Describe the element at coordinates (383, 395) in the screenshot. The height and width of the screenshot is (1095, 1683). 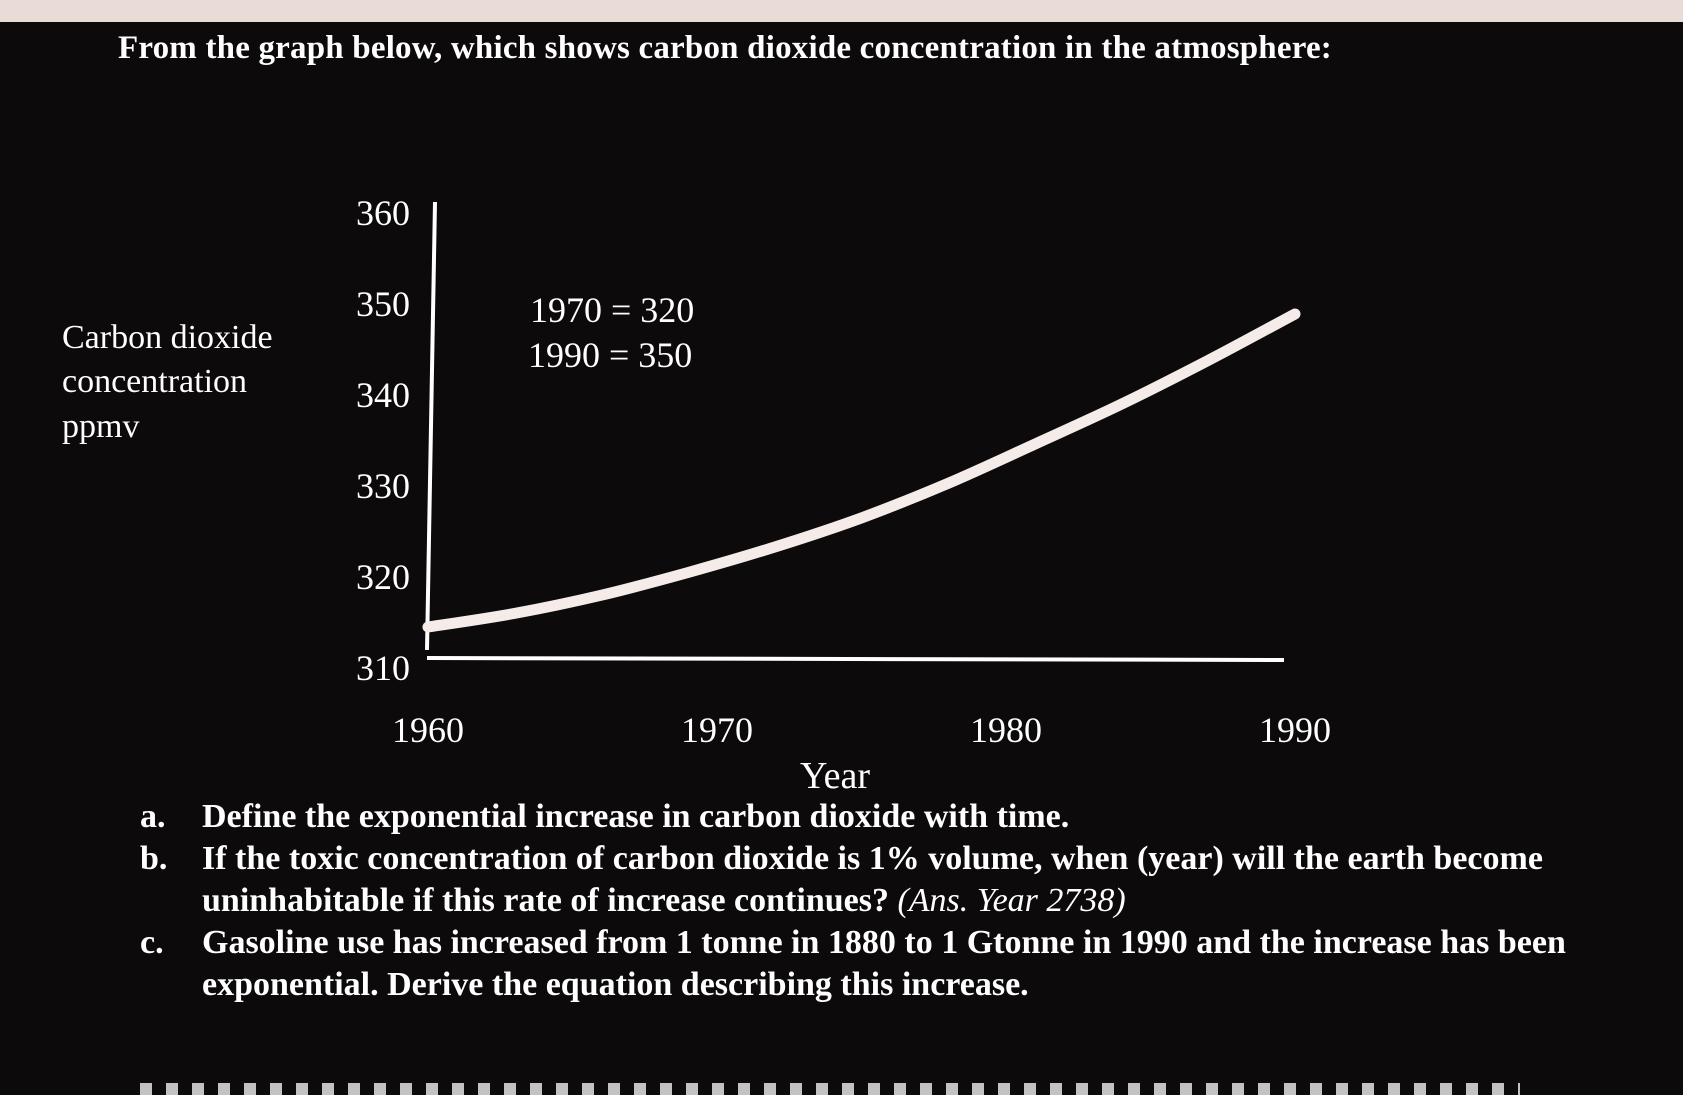
I see `y-tick-label: 340` at that location.